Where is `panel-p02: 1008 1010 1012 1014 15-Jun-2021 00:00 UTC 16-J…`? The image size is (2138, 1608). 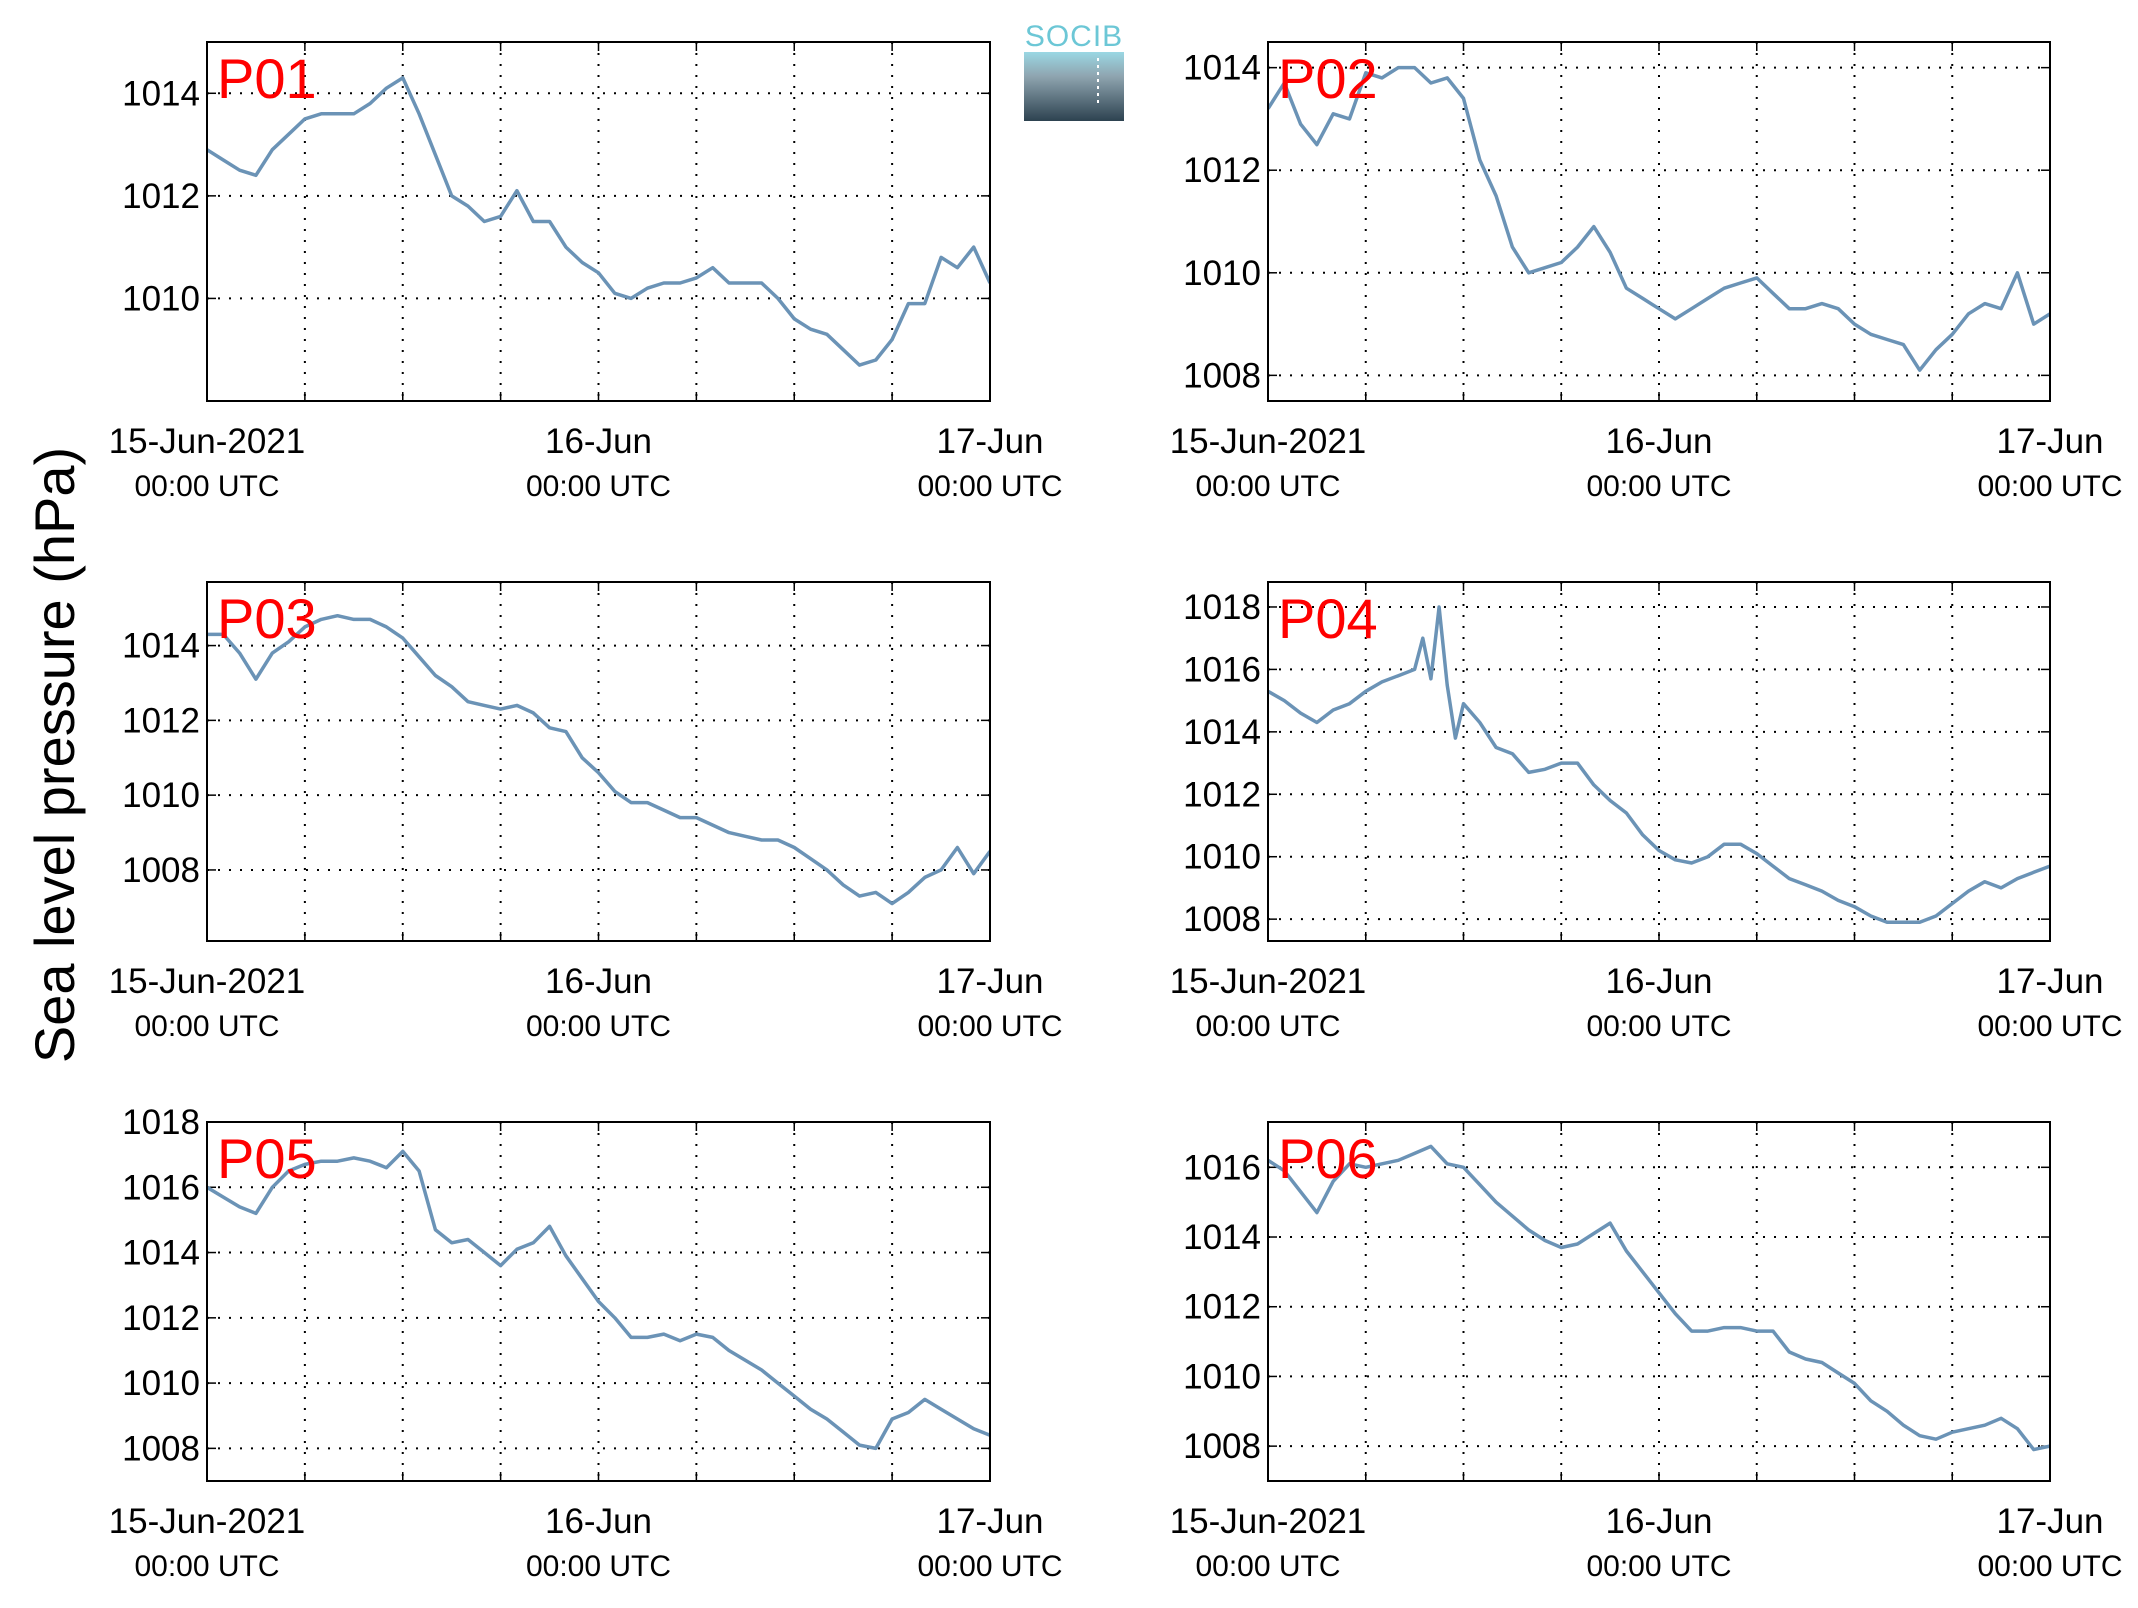
panel-p02: 1008 1010 1012 1014 15-Jun-2021 00:00 UTC 16-J… is located at coordinates (1646, 272).